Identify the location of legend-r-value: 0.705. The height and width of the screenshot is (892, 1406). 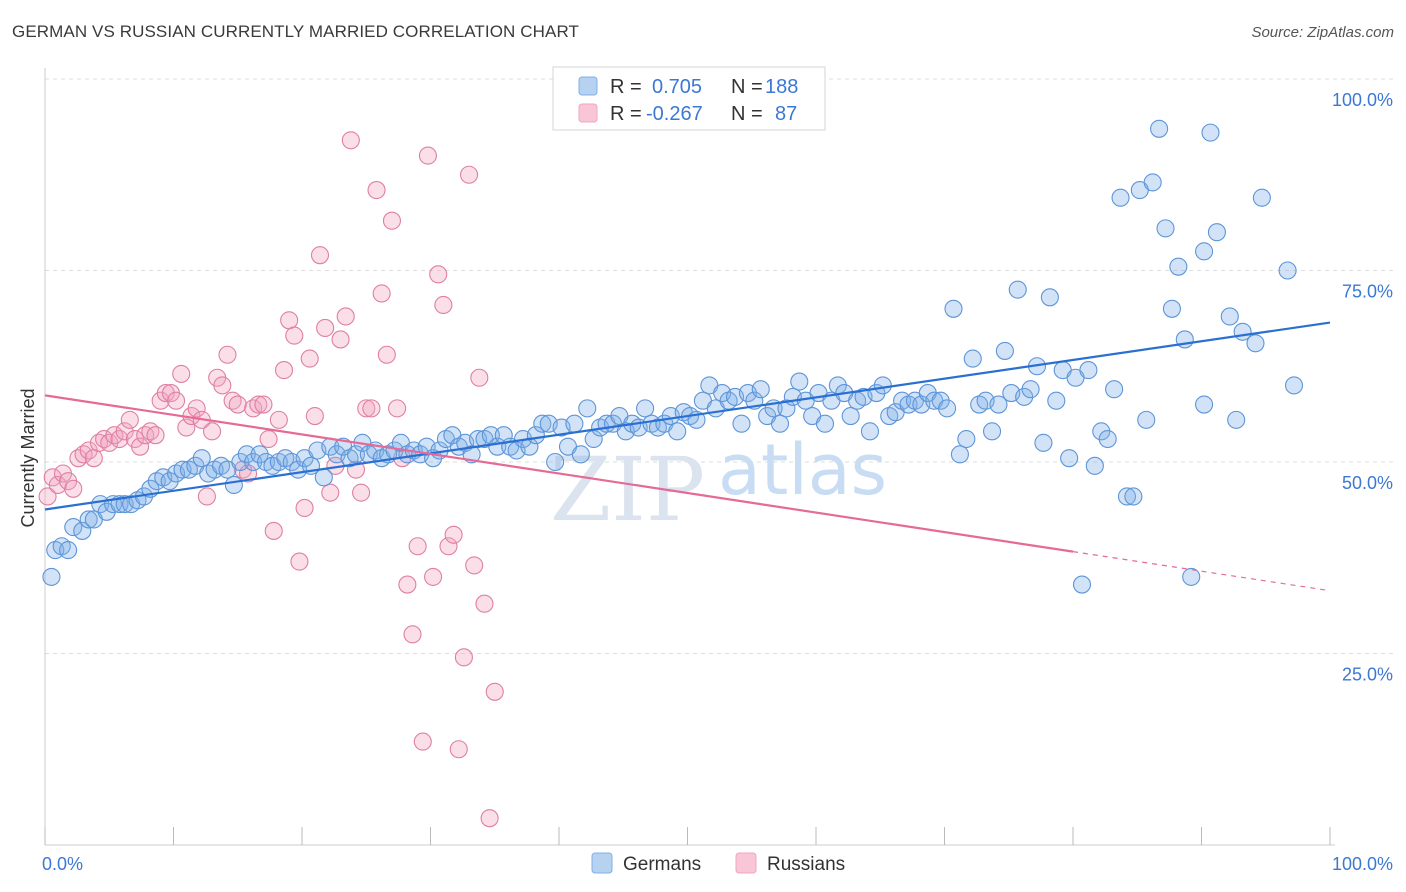
(677, 87).